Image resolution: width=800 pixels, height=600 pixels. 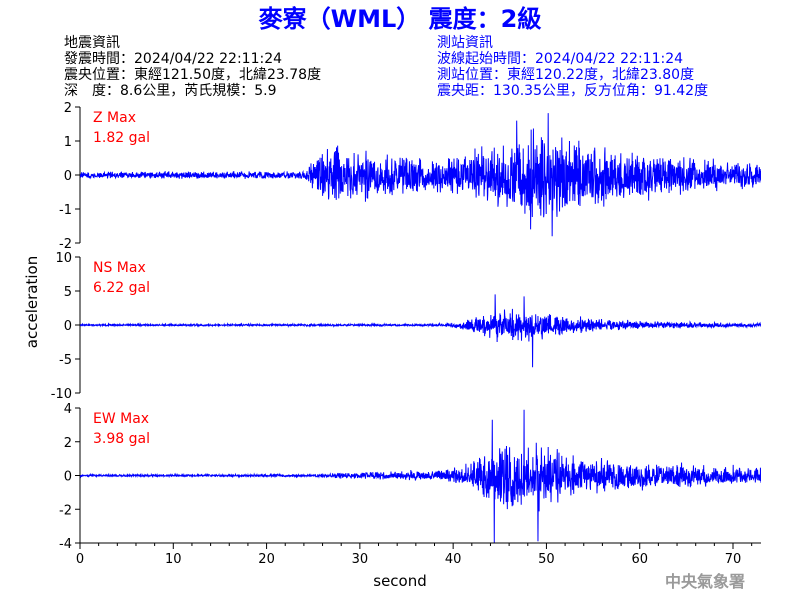 What do you see at coordinates (92, 43) in the screenshot?
I see `event-info-heading: 地震資訊` at bounding box center [92, 43].